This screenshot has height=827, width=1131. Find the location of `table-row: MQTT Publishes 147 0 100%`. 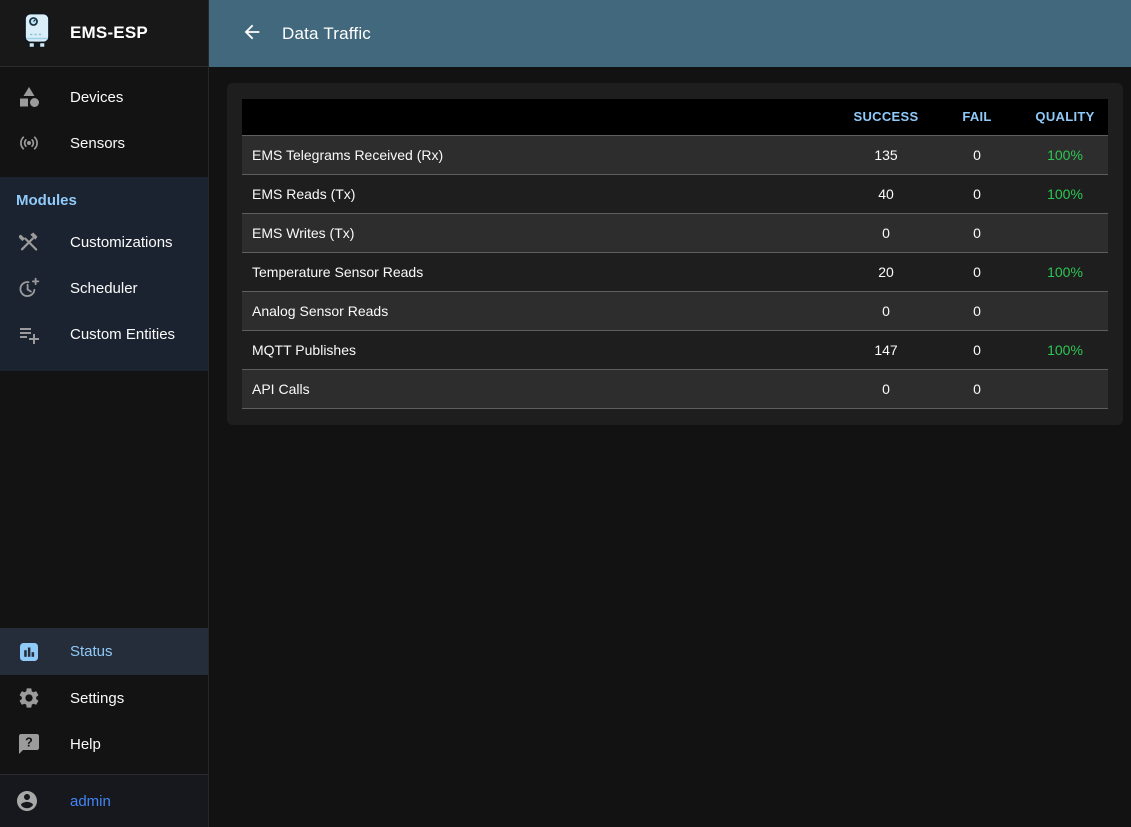

table-row: MQTT Publishes 147 0 100% is located at coordinates (675, 349).